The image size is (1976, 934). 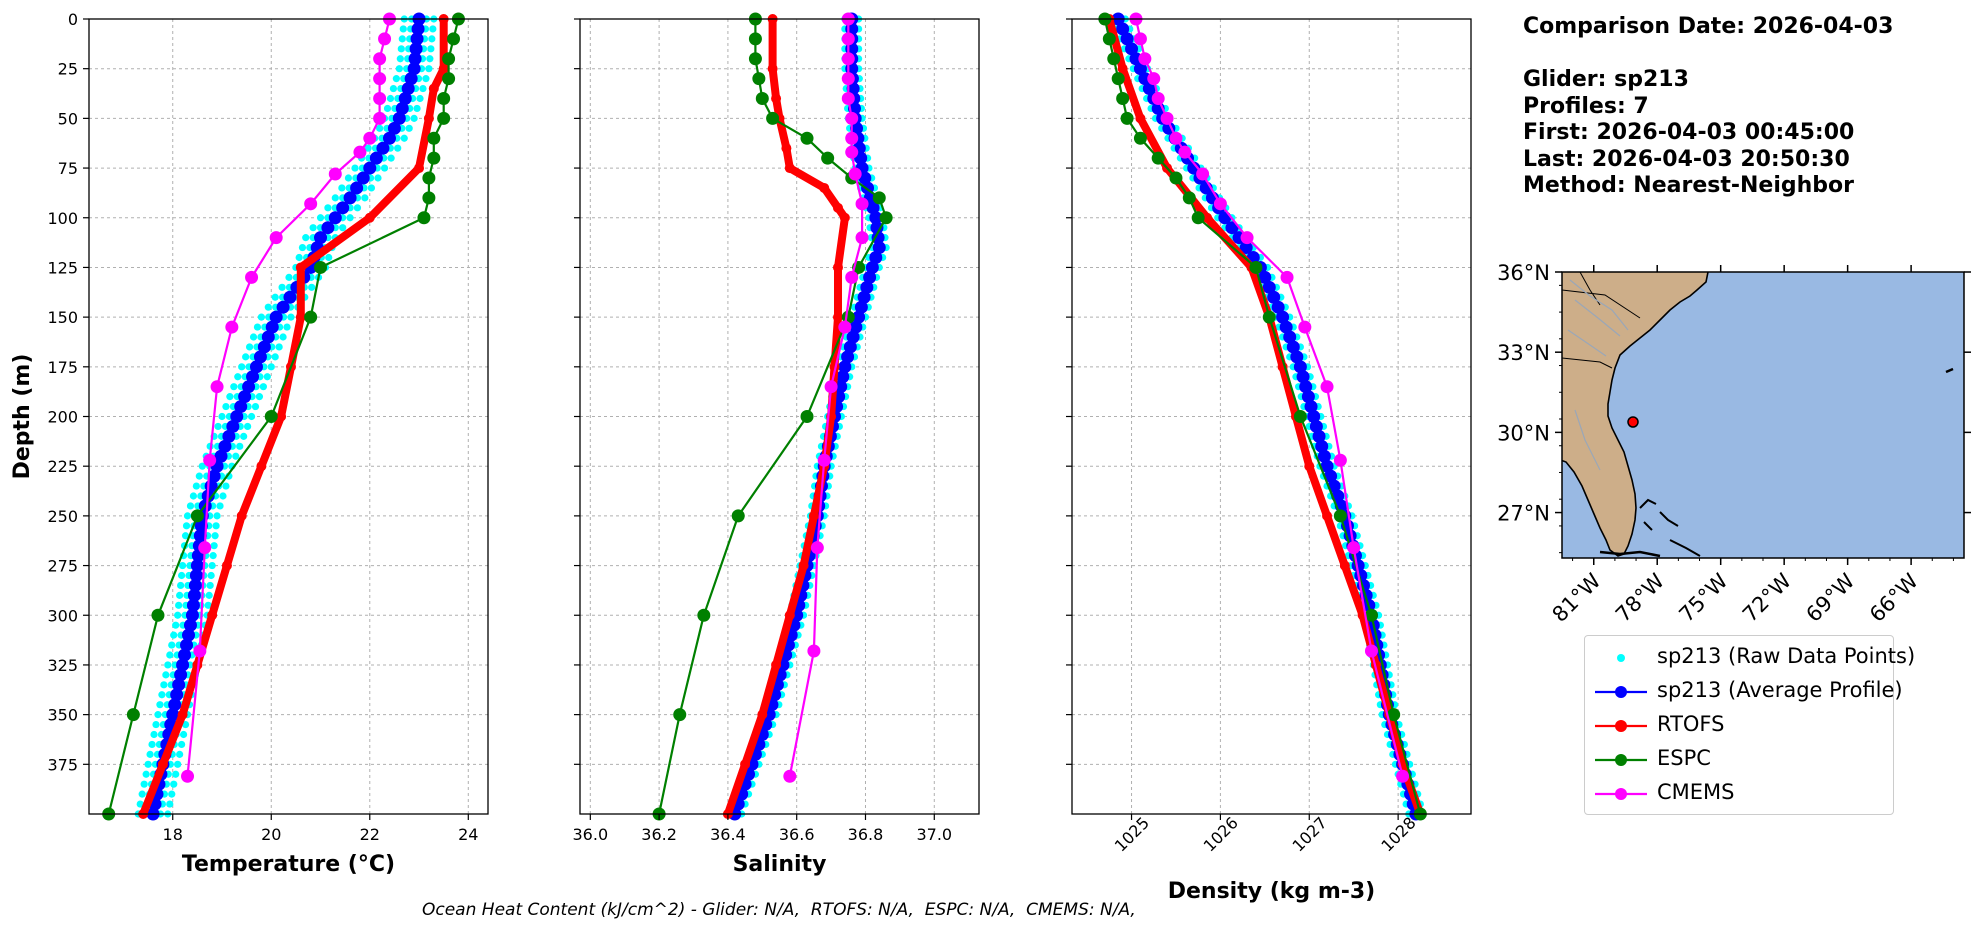 What do you see at coordinates (1739, 725) in the screenshot?
I see `legend-item-rtofs: RTOFS` at bounding box center [1739, 725].